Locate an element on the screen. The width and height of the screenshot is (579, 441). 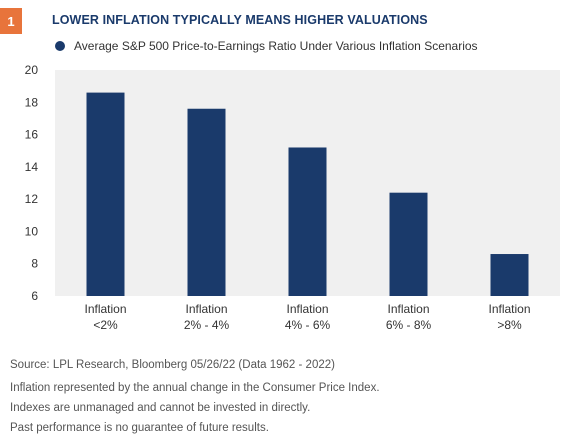
x-tick-label: <2% is located at coordinates (105, 325).